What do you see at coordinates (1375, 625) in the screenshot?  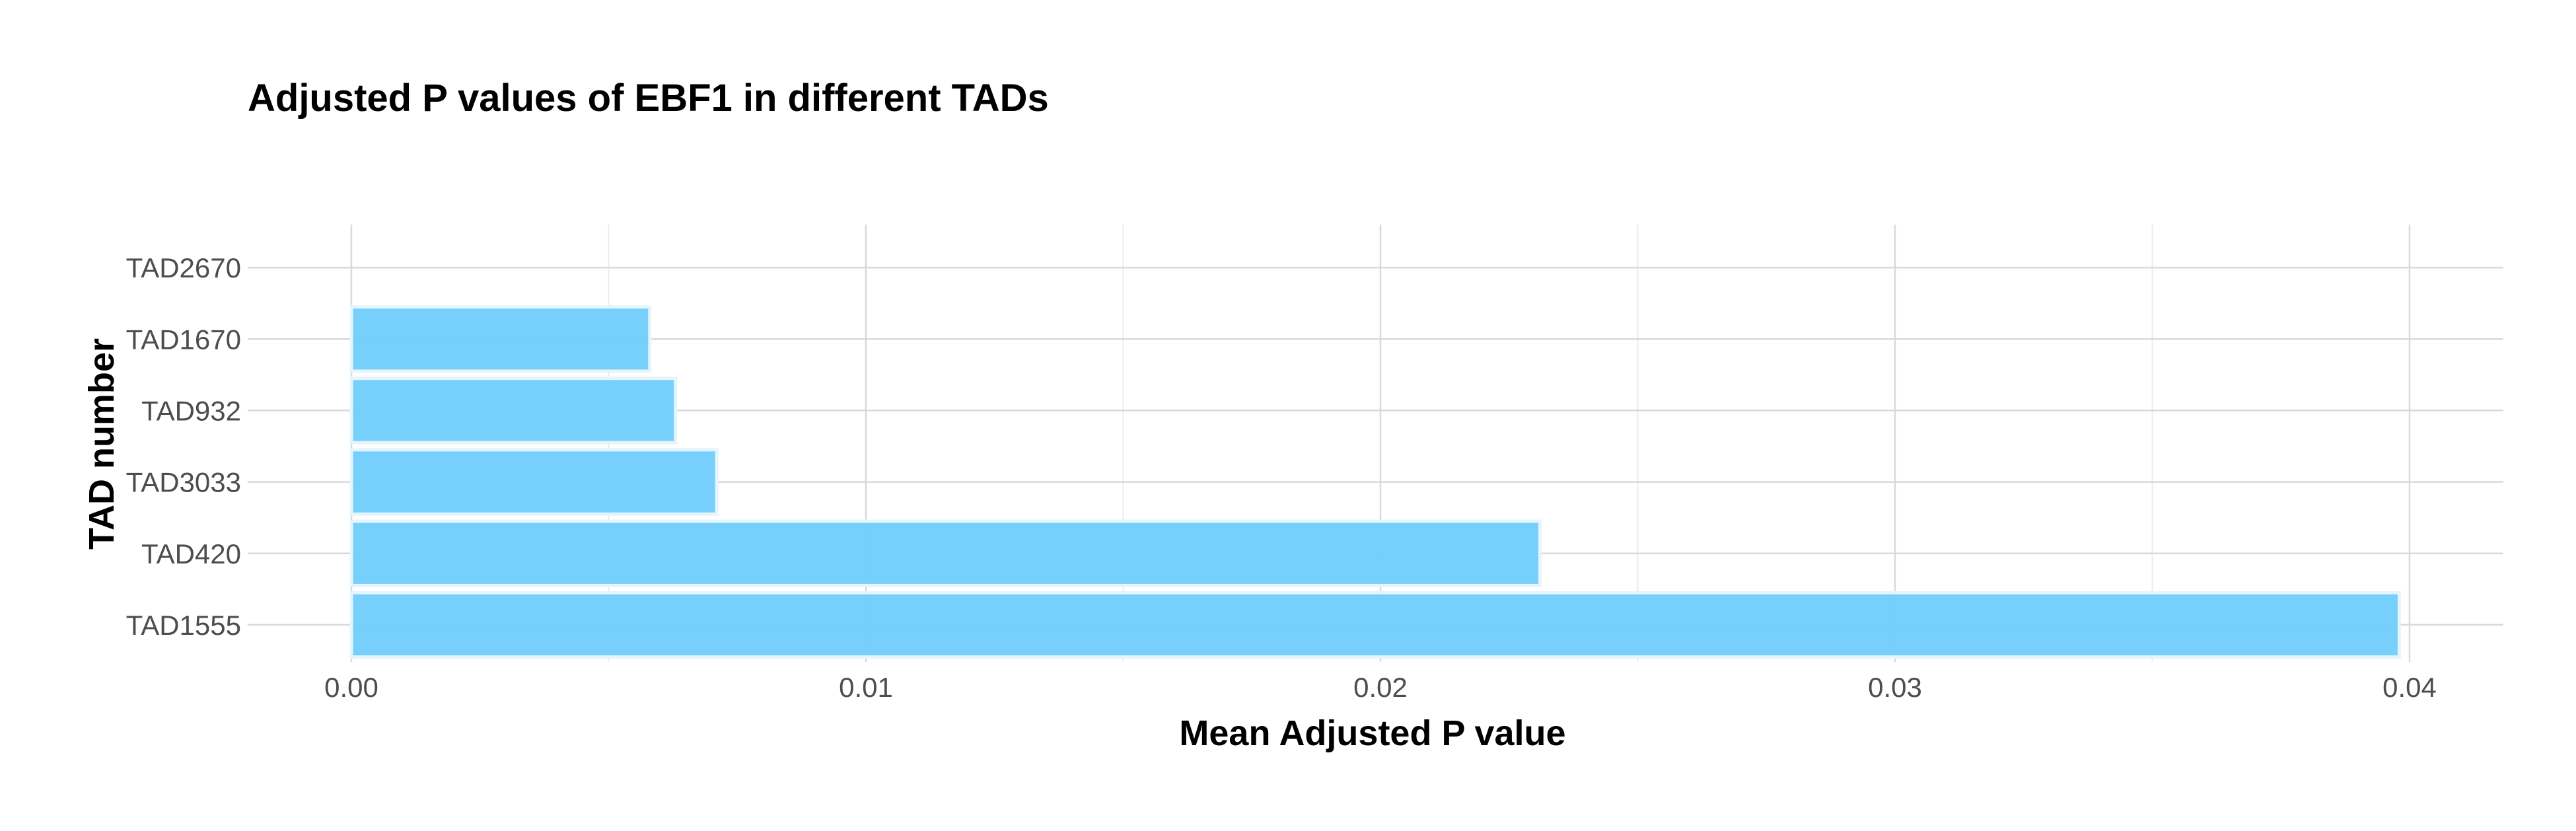 I see `bar-tad1555` at bounding box center [1375, 625].